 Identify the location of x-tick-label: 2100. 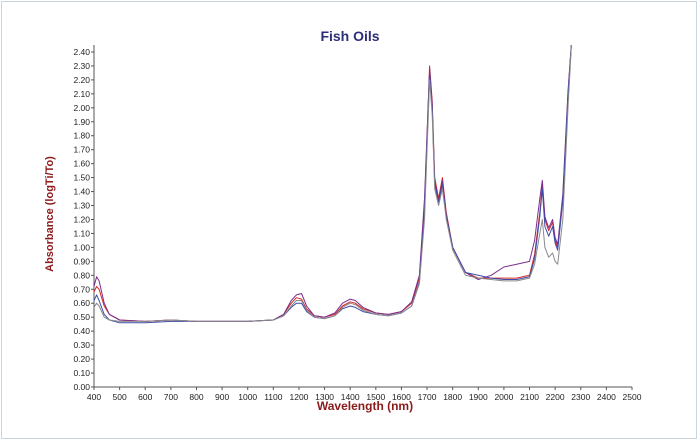
(529, 397).